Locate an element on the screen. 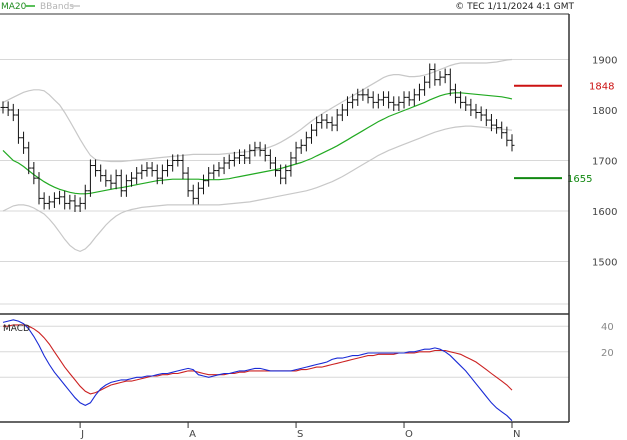  header-bar is located at coordinates (313, 6).